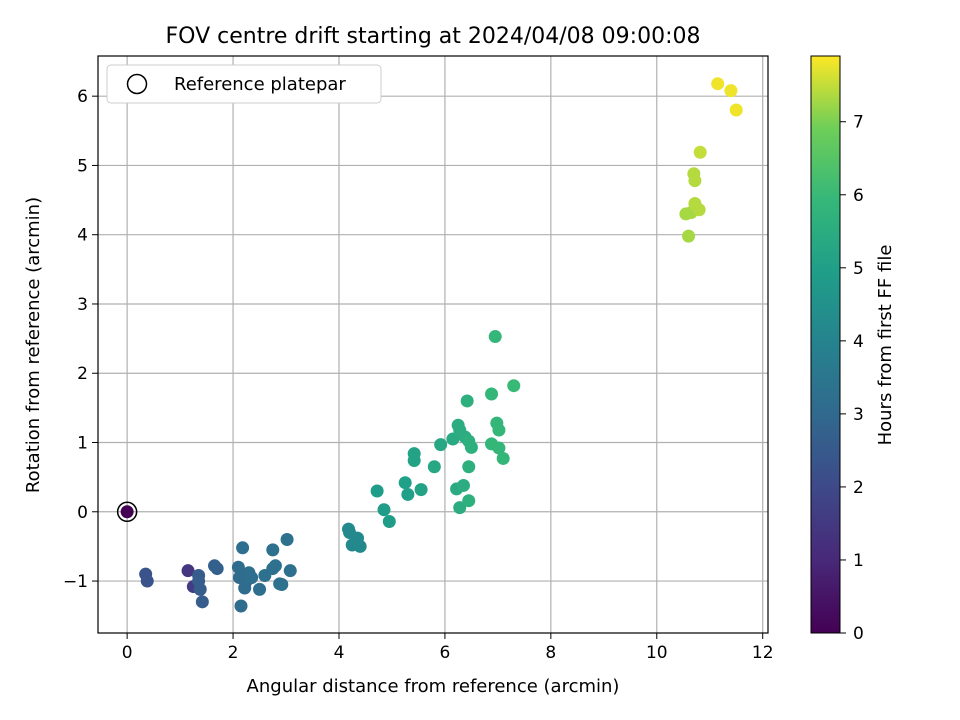  What do you see at coordinates (82, 97) in the screenshot?
I see `y-tick-label: 6` at bounding box center [82, 97].